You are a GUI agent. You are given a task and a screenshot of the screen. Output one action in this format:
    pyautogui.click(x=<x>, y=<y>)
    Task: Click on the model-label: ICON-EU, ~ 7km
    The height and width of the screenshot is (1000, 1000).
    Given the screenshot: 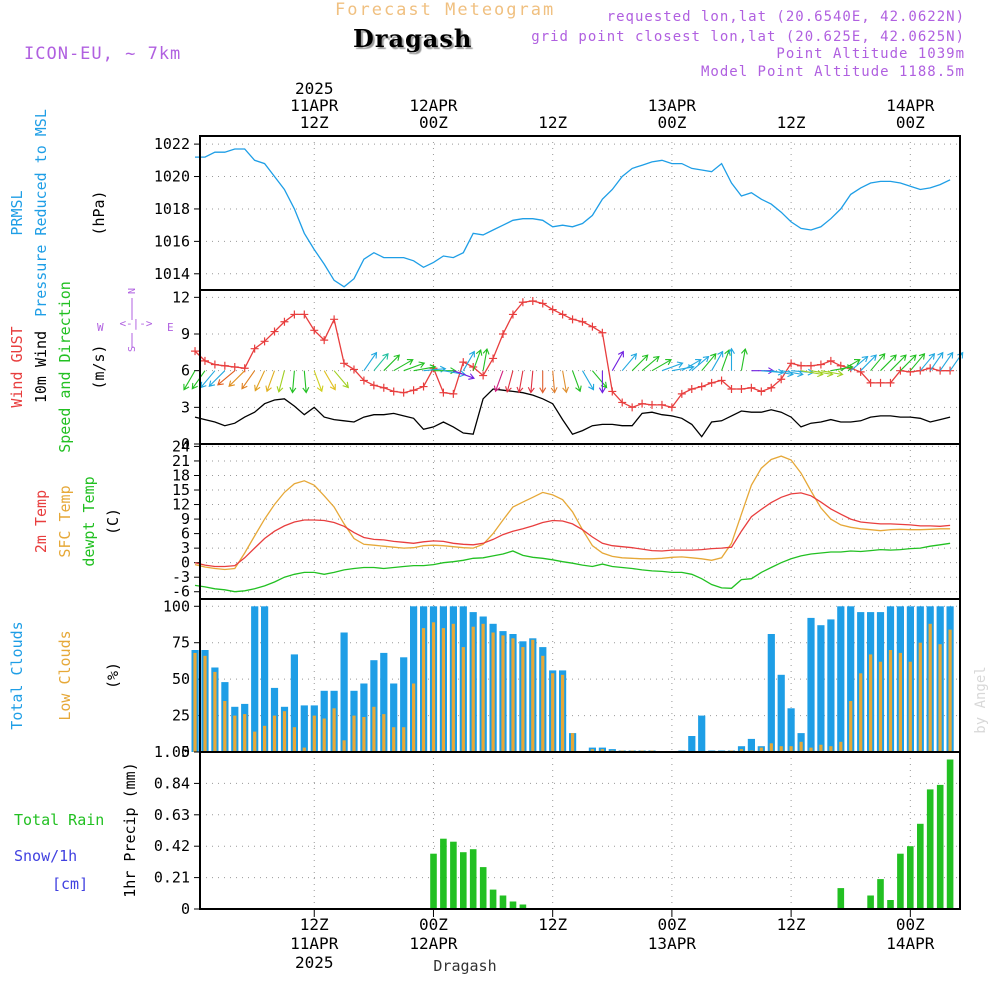 What is the action you would take?
    pyautogui.click(x=103, y=54)
    